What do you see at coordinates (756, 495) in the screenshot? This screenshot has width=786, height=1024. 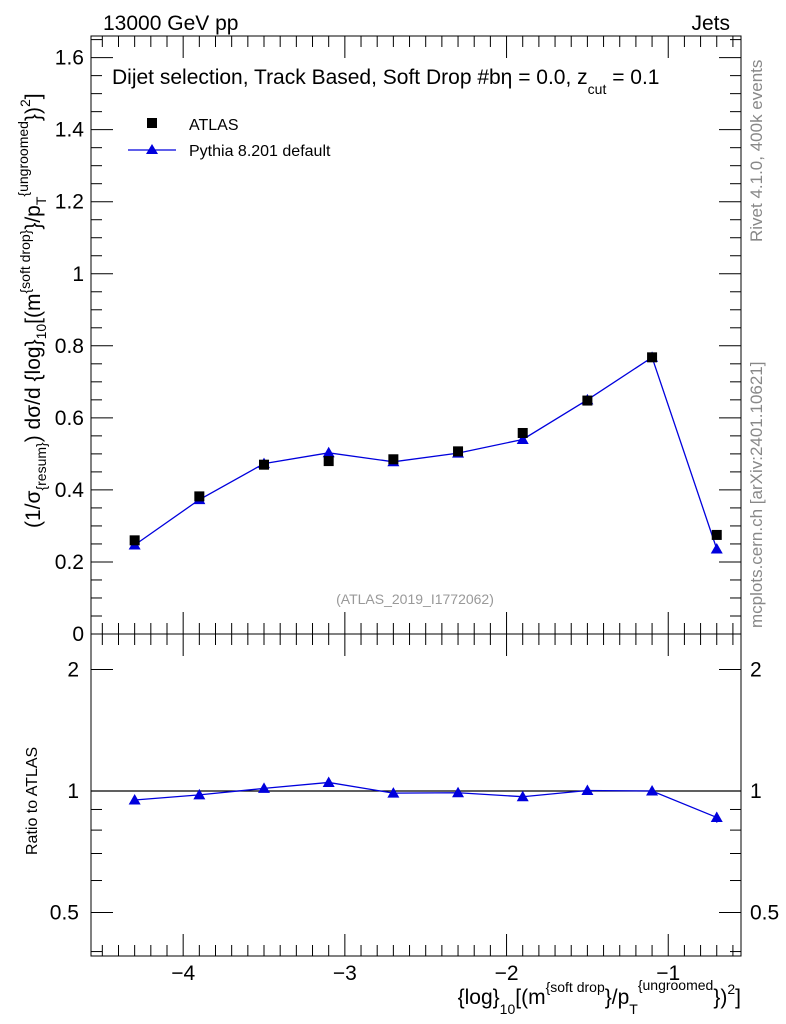 I see `mcplots-label: mcplots.cern.ch [arXiv:2401.10621]` at bounding box center [756, 495].